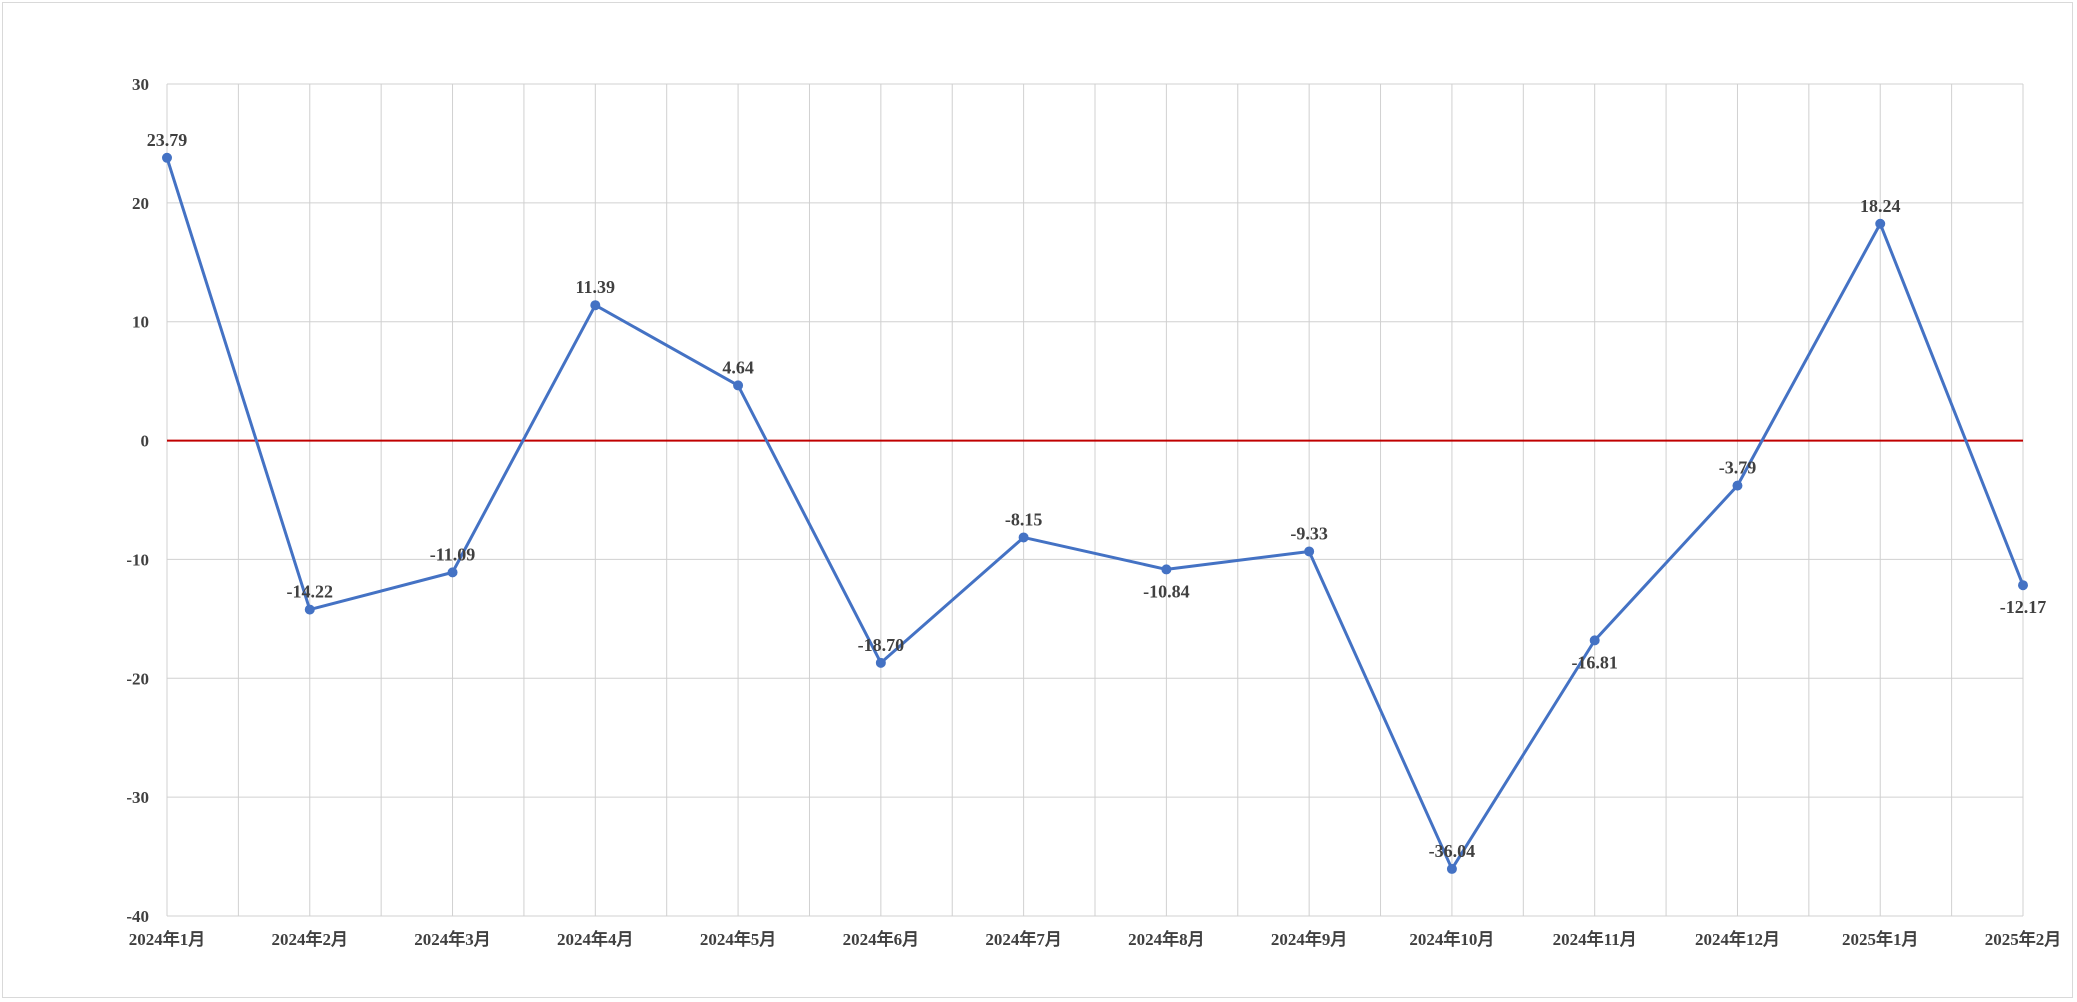  What do you see at coordinates (1166, 591) in the screenshot?
I see `data-label: -10.84` at bounding box center [1166, 591].